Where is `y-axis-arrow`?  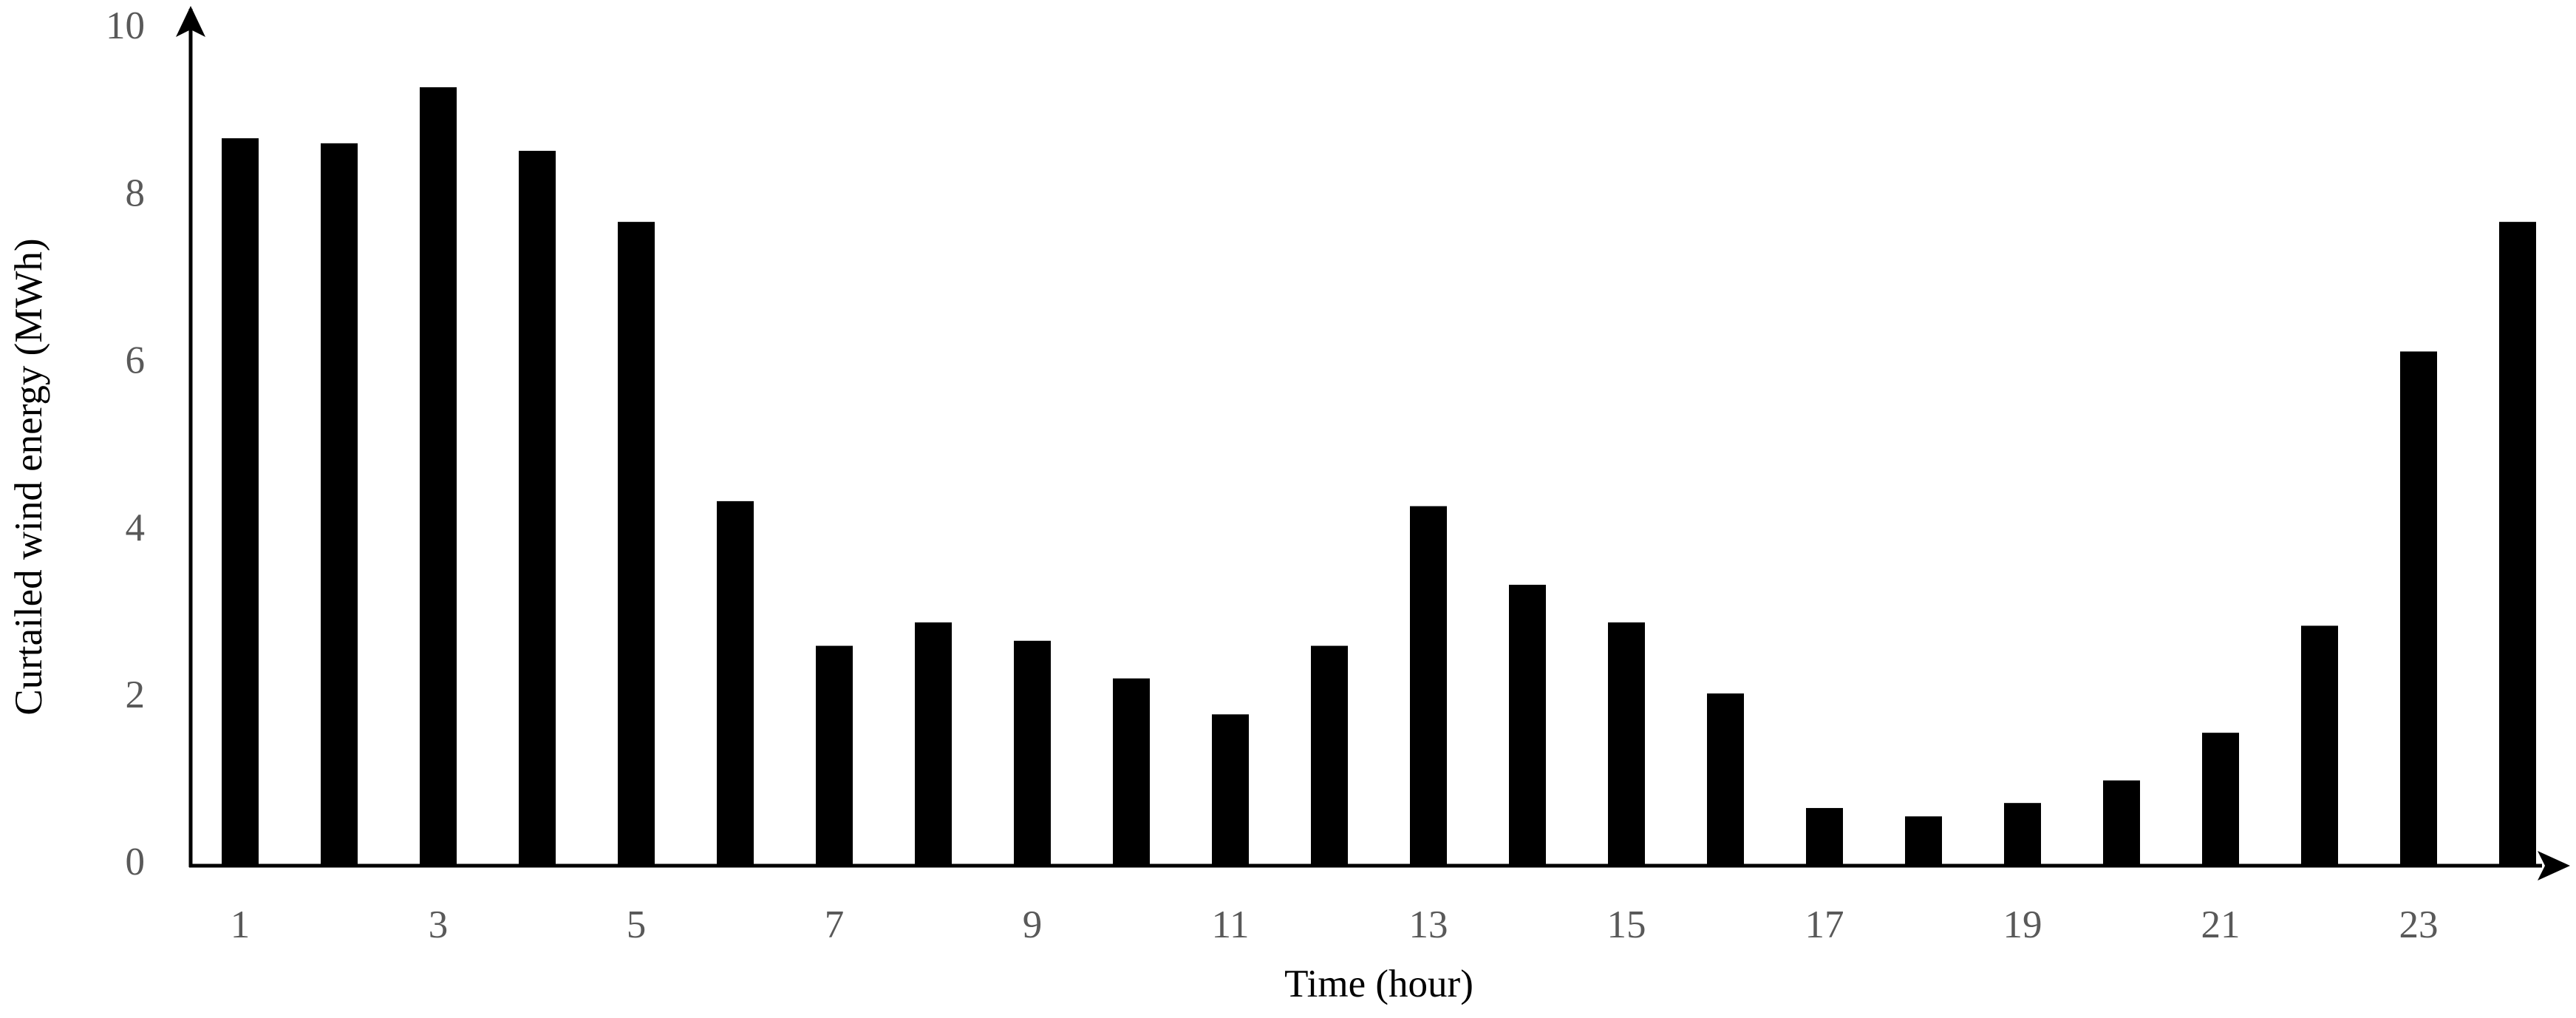 y-axis-arrow is located at coordinates (190, 22).